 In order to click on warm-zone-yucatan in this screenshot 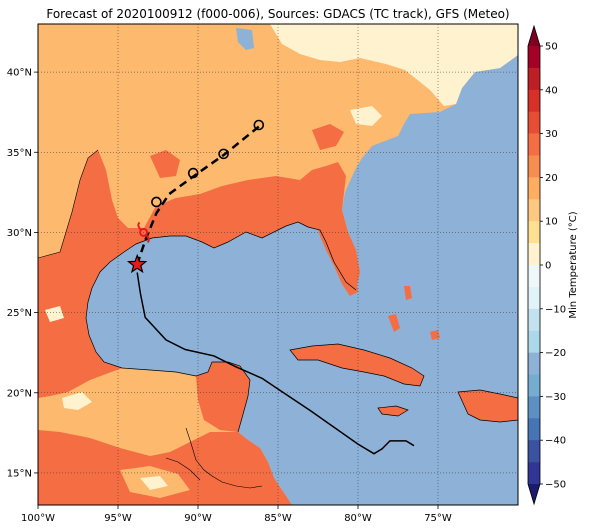, I will do `click(223, 397)`.